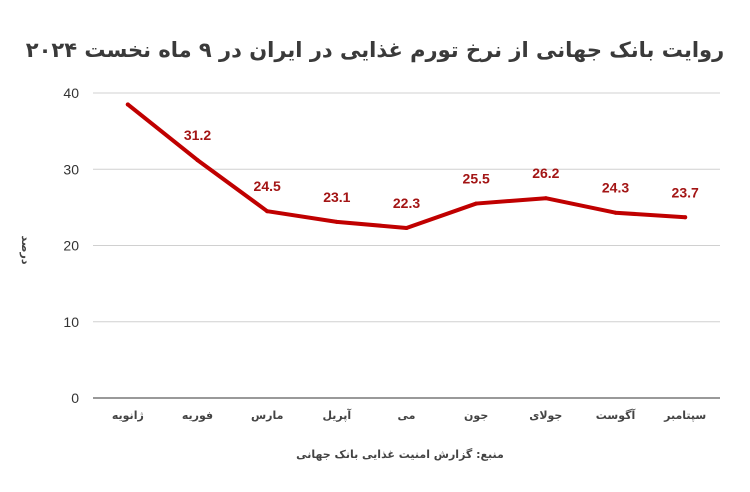 The width and height of the screenshot is (750, 492). I want to click on data-label: 31.2, so click(197, 135).